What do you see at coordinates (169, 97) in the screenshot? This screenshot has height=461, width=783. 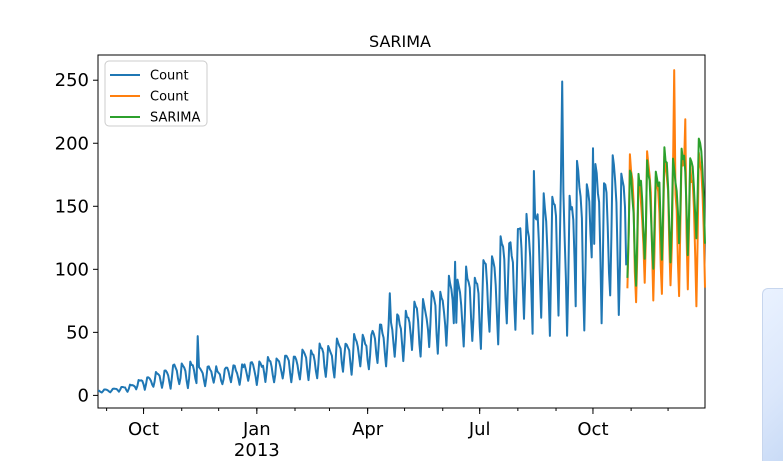 I see `legend-label-2: Count` at bounding box center [169, 97].